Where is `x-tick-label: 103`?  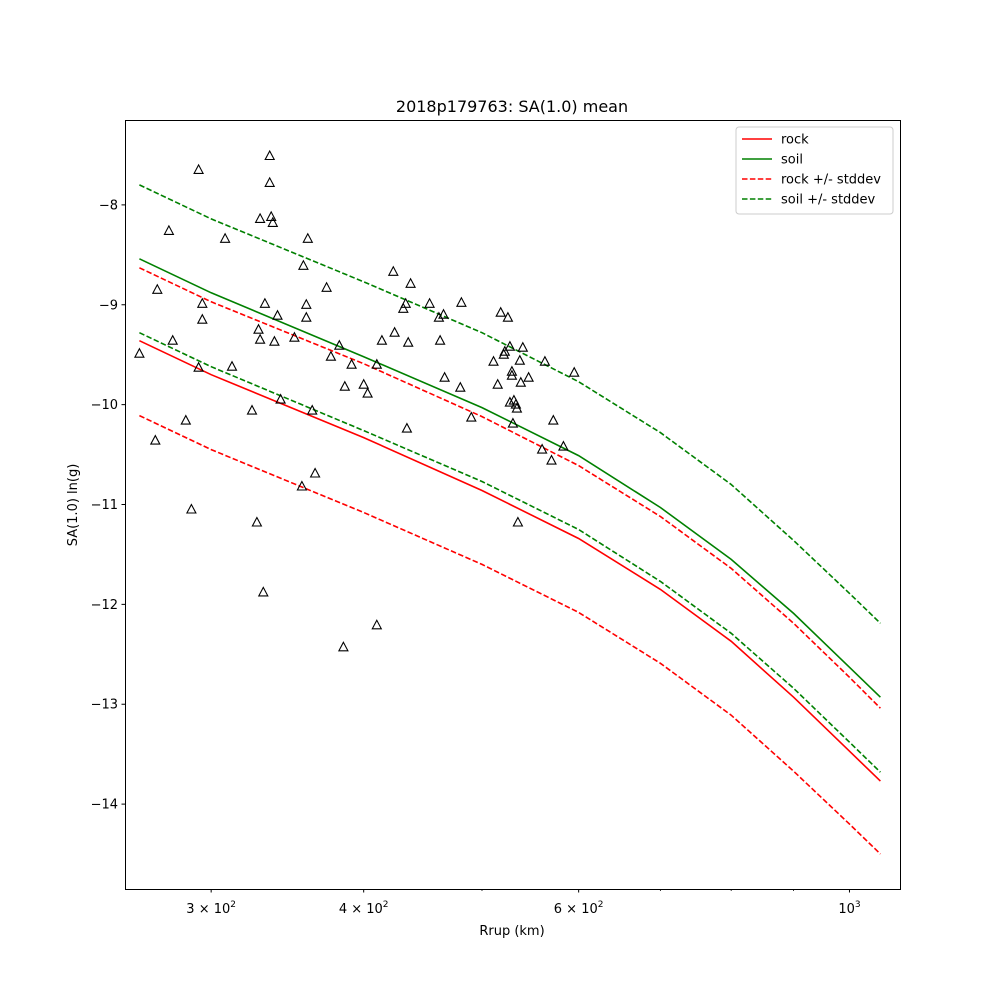
x-tick-label: 103 is located at coordinates (849, 908).